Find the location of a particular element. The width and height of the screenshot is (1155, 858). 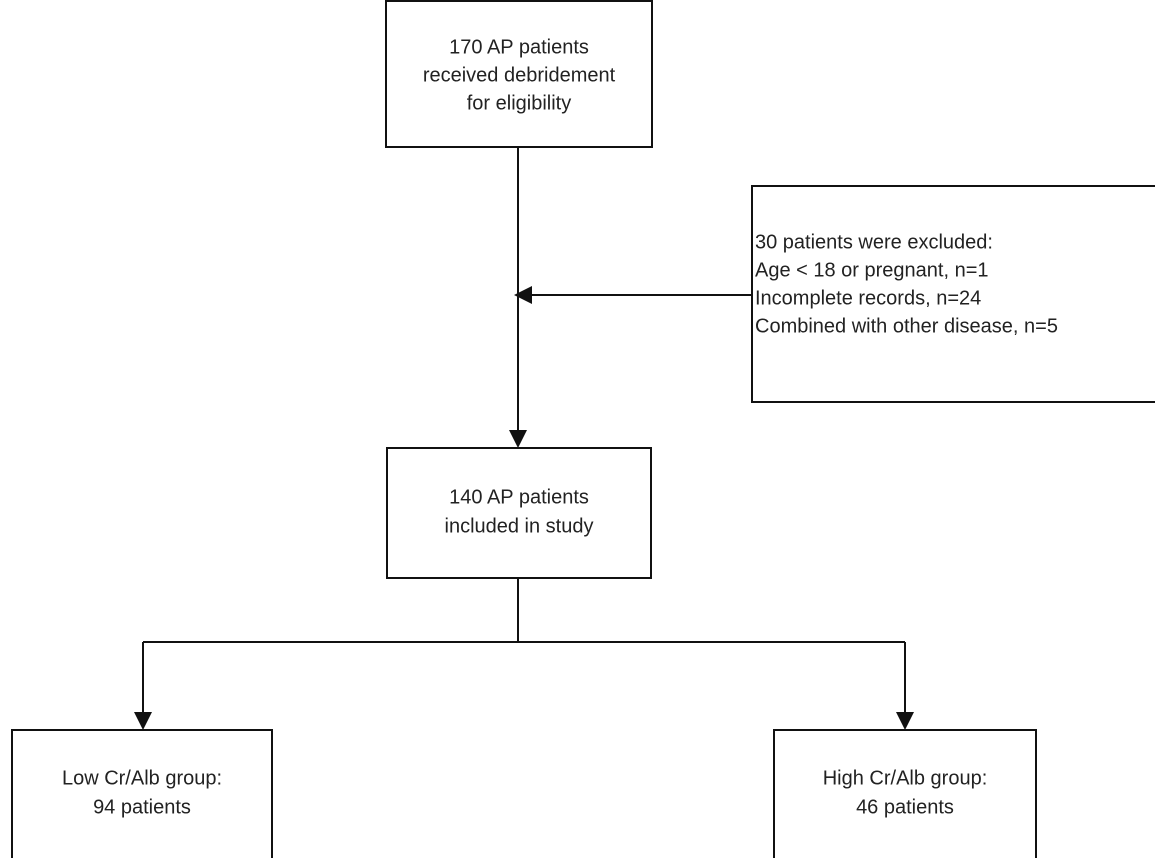

node-text: Low Cr/Alb group: is located at coordinates (142, 778).